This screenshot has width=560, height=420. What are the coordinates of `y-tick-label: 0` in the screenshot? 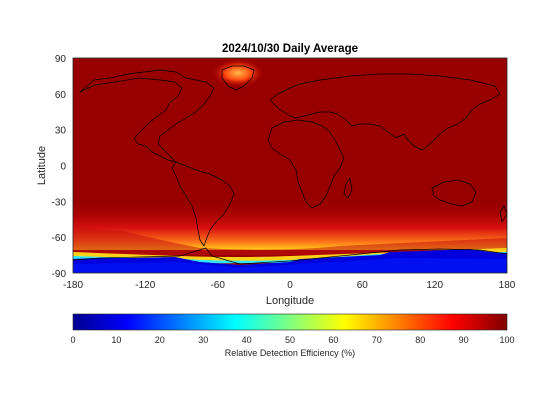 It's located at (63, 167).